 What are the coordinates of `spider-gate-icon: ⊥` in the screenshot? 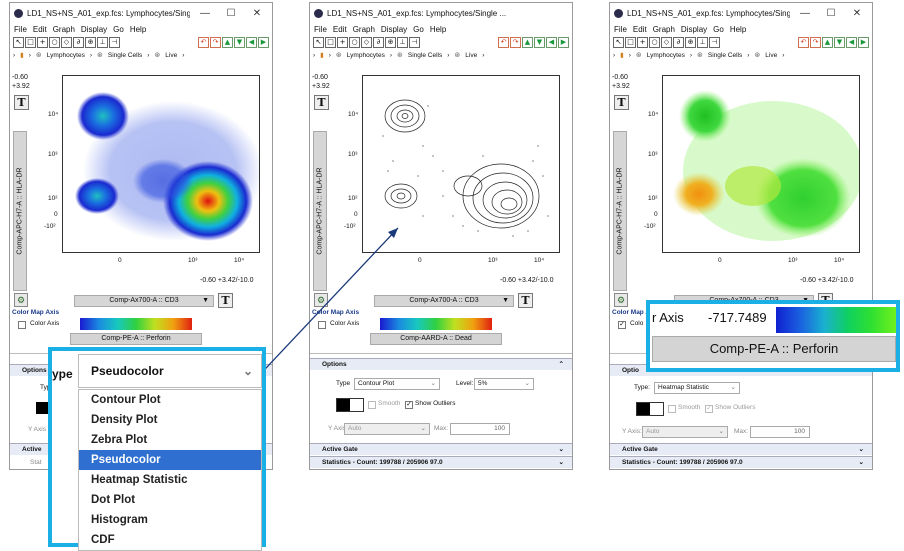 It's located at (702, 42).